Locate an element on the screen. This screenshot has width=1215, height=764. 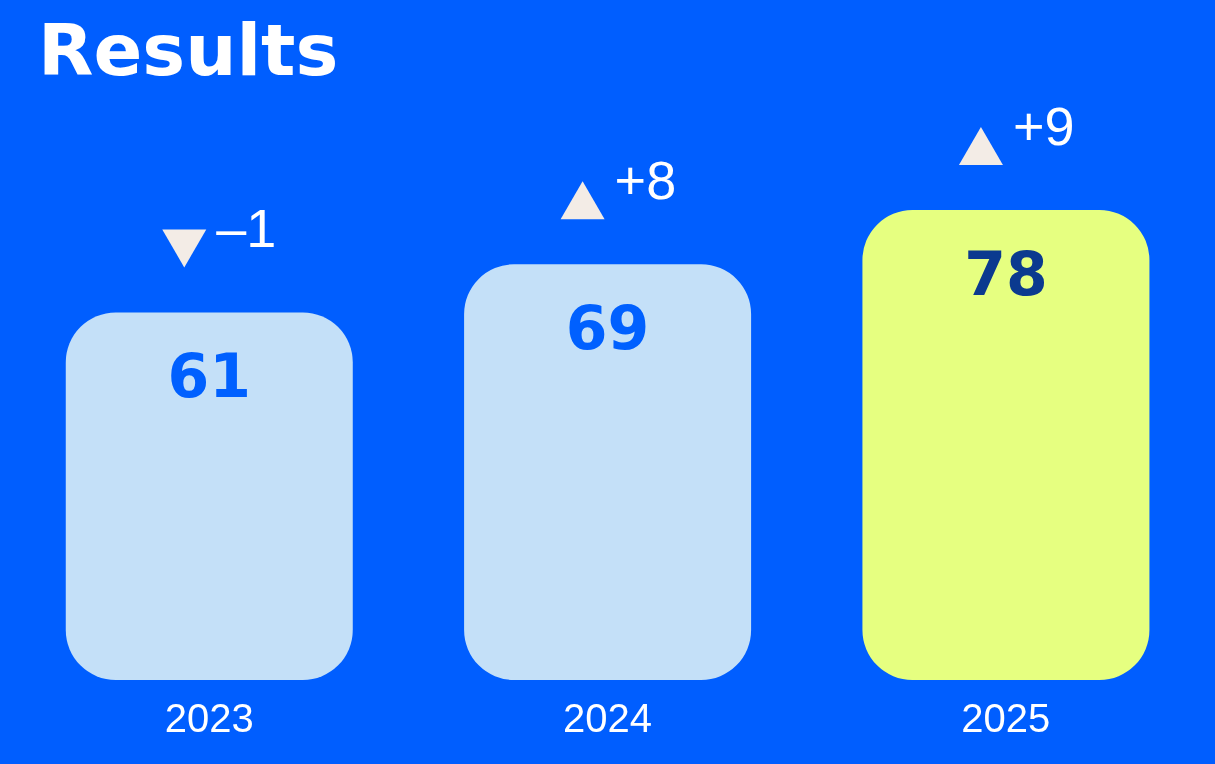
x-tick-label: 2025 is located at coordinates (1006, 718).